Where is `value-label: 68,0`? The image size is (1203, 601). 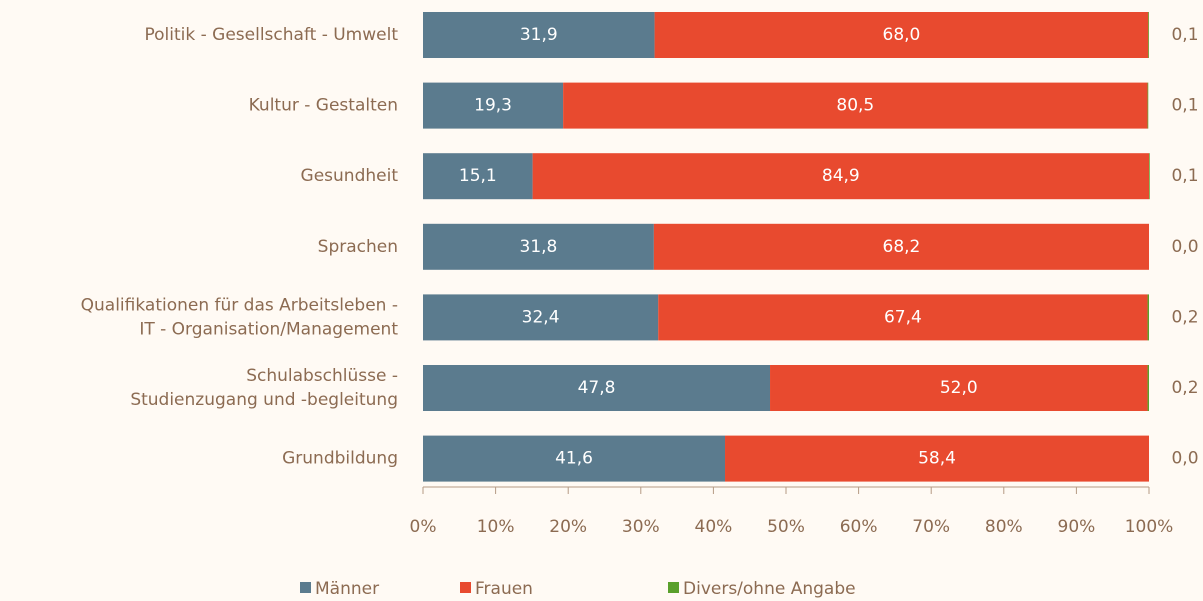 value-label: 68,0 is located at coordinates (902, 35).